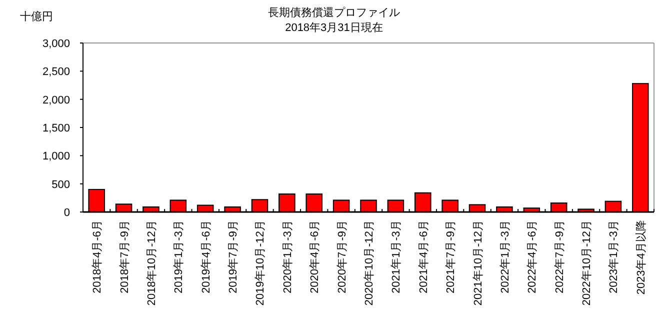 The width and height of the screenshot is (660, 331). Describe the element at coordinates (234, 257) in the screenshot. I see `x-tick-label: 2019年7月-9月` at that location.